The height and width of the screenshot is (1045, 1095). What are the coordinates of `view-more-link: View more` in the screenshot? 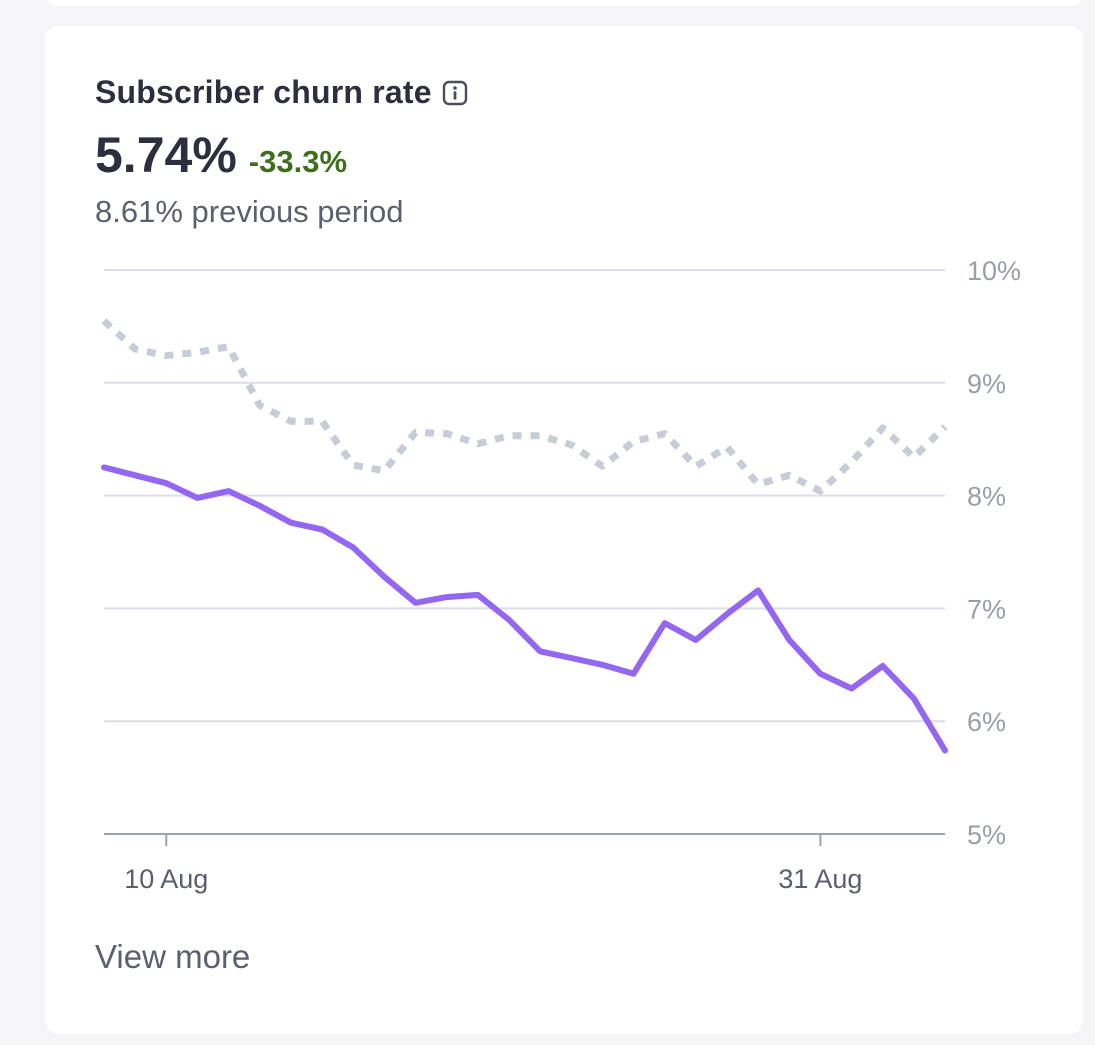 It's located at (173, 956).